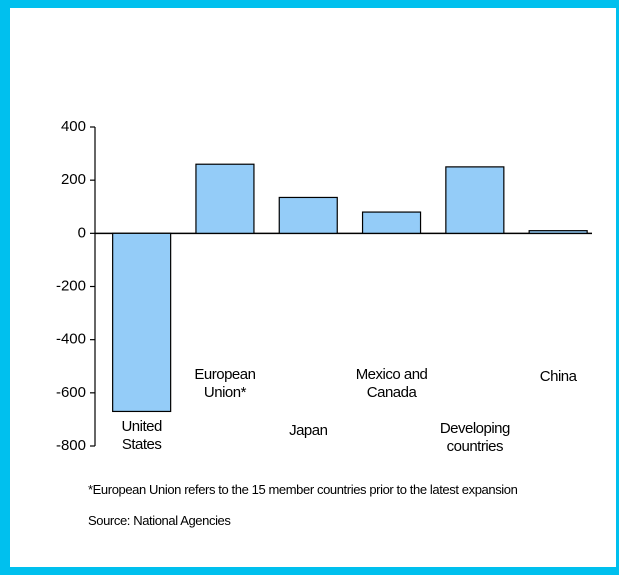  I want to click on y-tick-label: -400, so click(71, 339).